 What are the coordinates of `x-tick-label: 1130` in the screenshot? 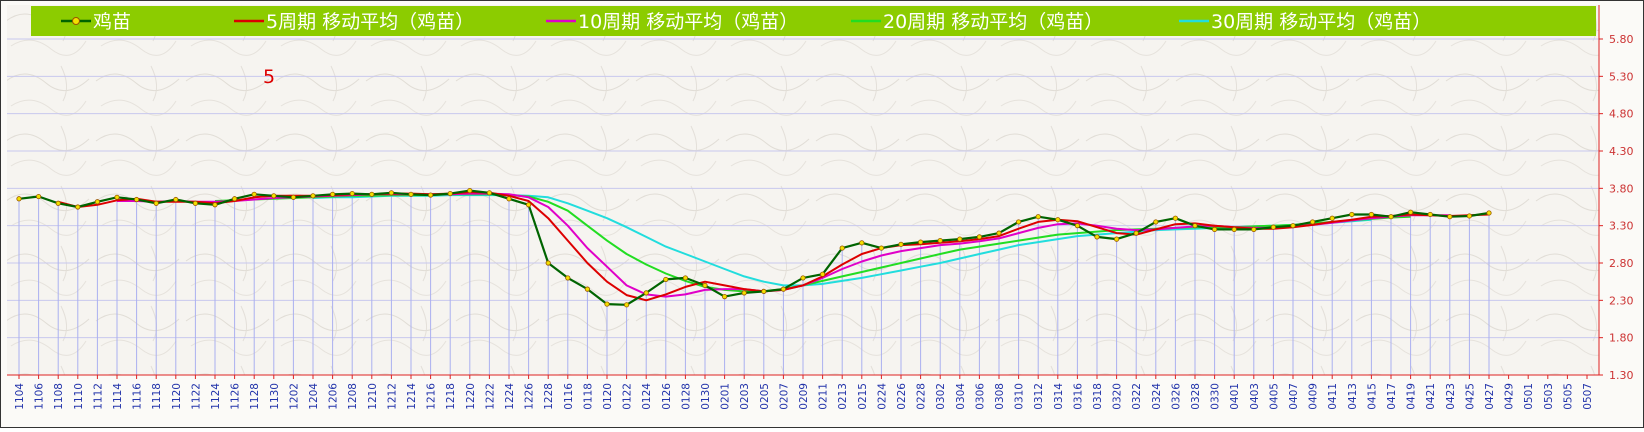 It's located at (275, 396).